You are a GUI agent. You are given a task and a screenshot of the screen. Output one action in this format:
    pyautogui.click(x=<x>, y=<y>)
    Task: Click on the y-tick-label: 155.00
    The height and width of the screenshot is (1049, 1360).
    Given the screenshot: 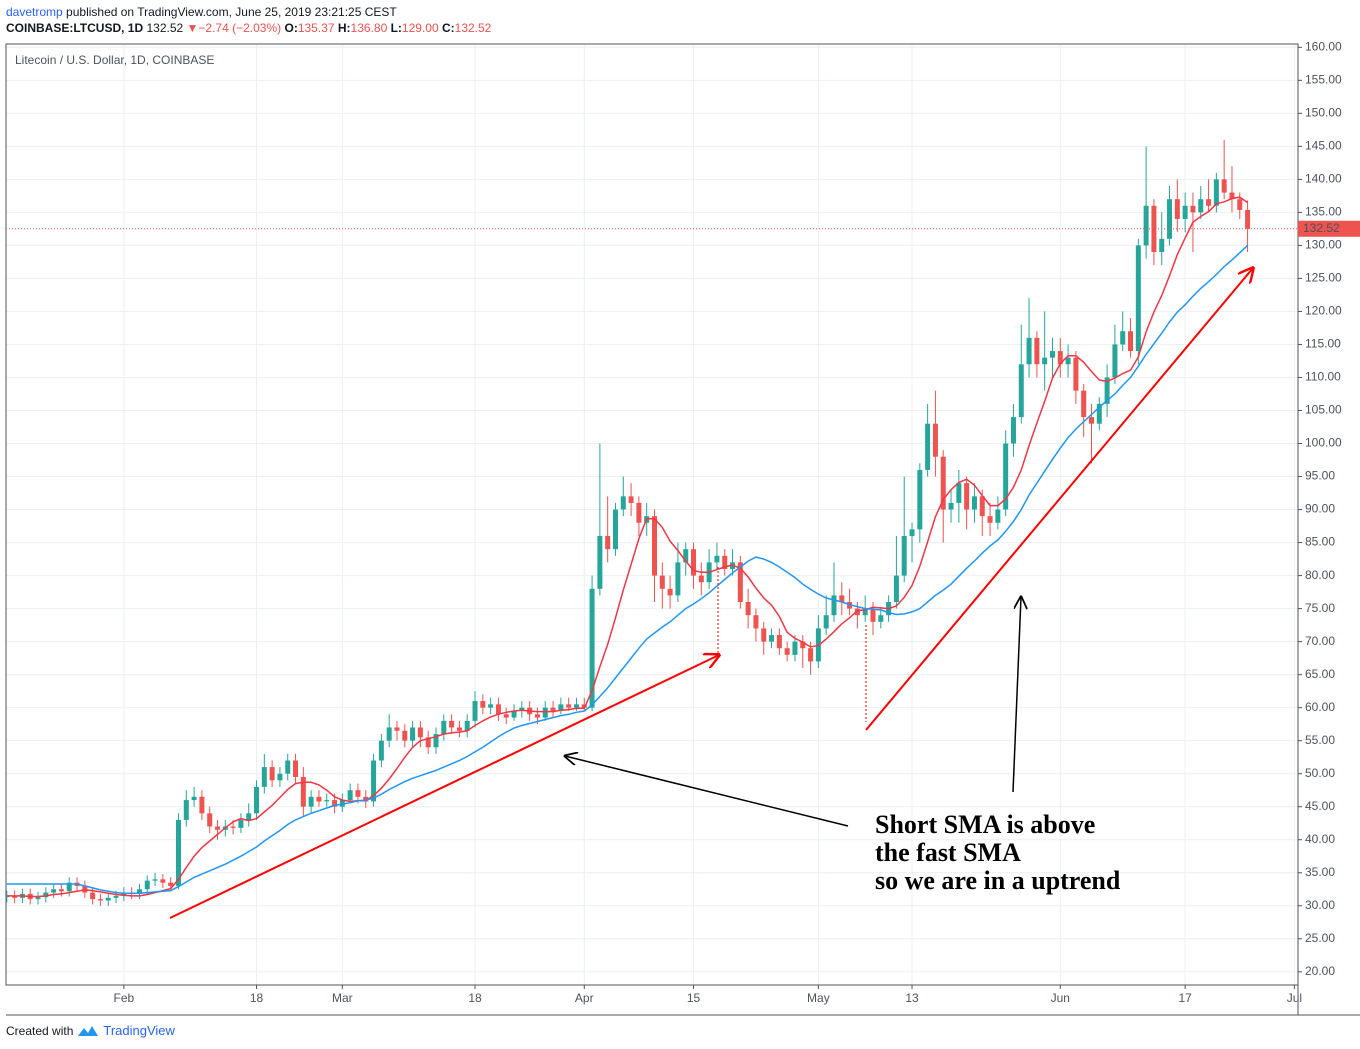 What is the action you would take?
    pyautogui.click(x=1323, y=79)
    